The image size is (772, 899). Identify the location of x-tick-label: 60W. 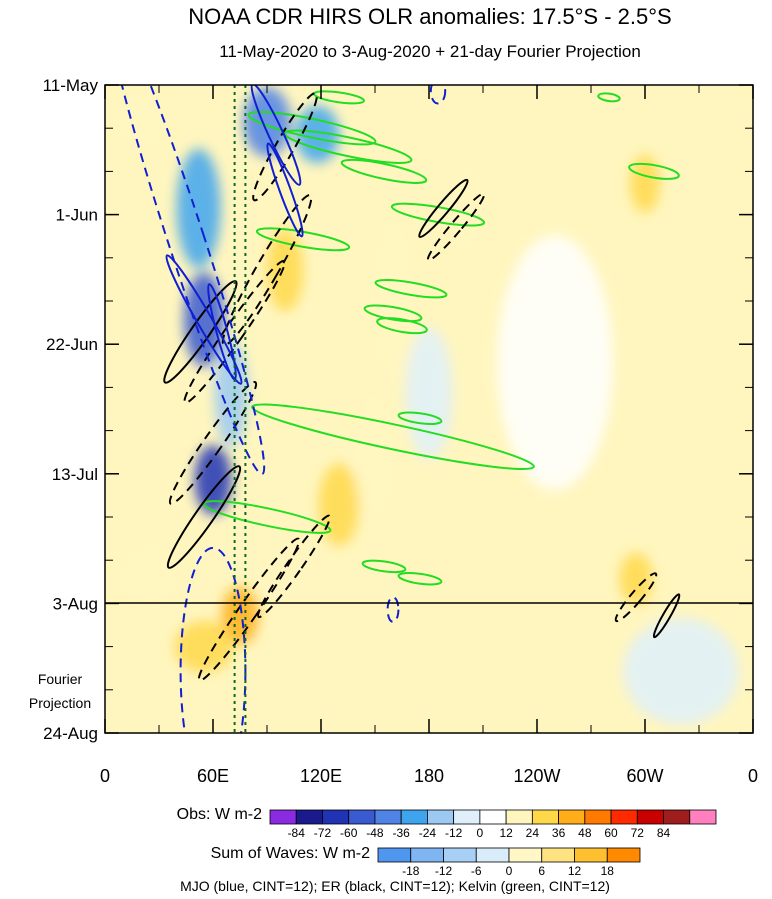
(644, 776).